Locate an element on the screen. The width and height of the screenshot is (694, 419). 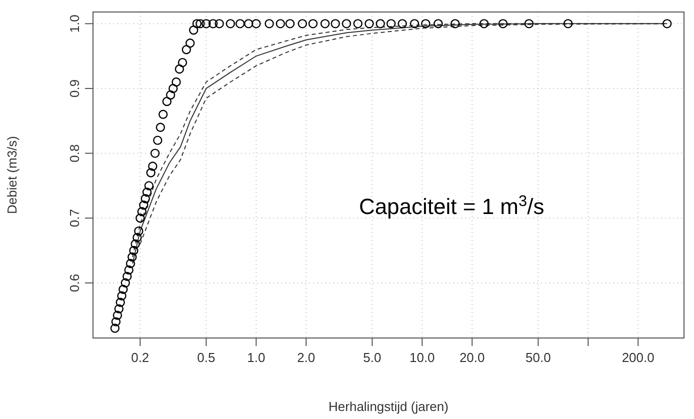
x-tick-label: 20.0 is located at coordinates (472, 357).